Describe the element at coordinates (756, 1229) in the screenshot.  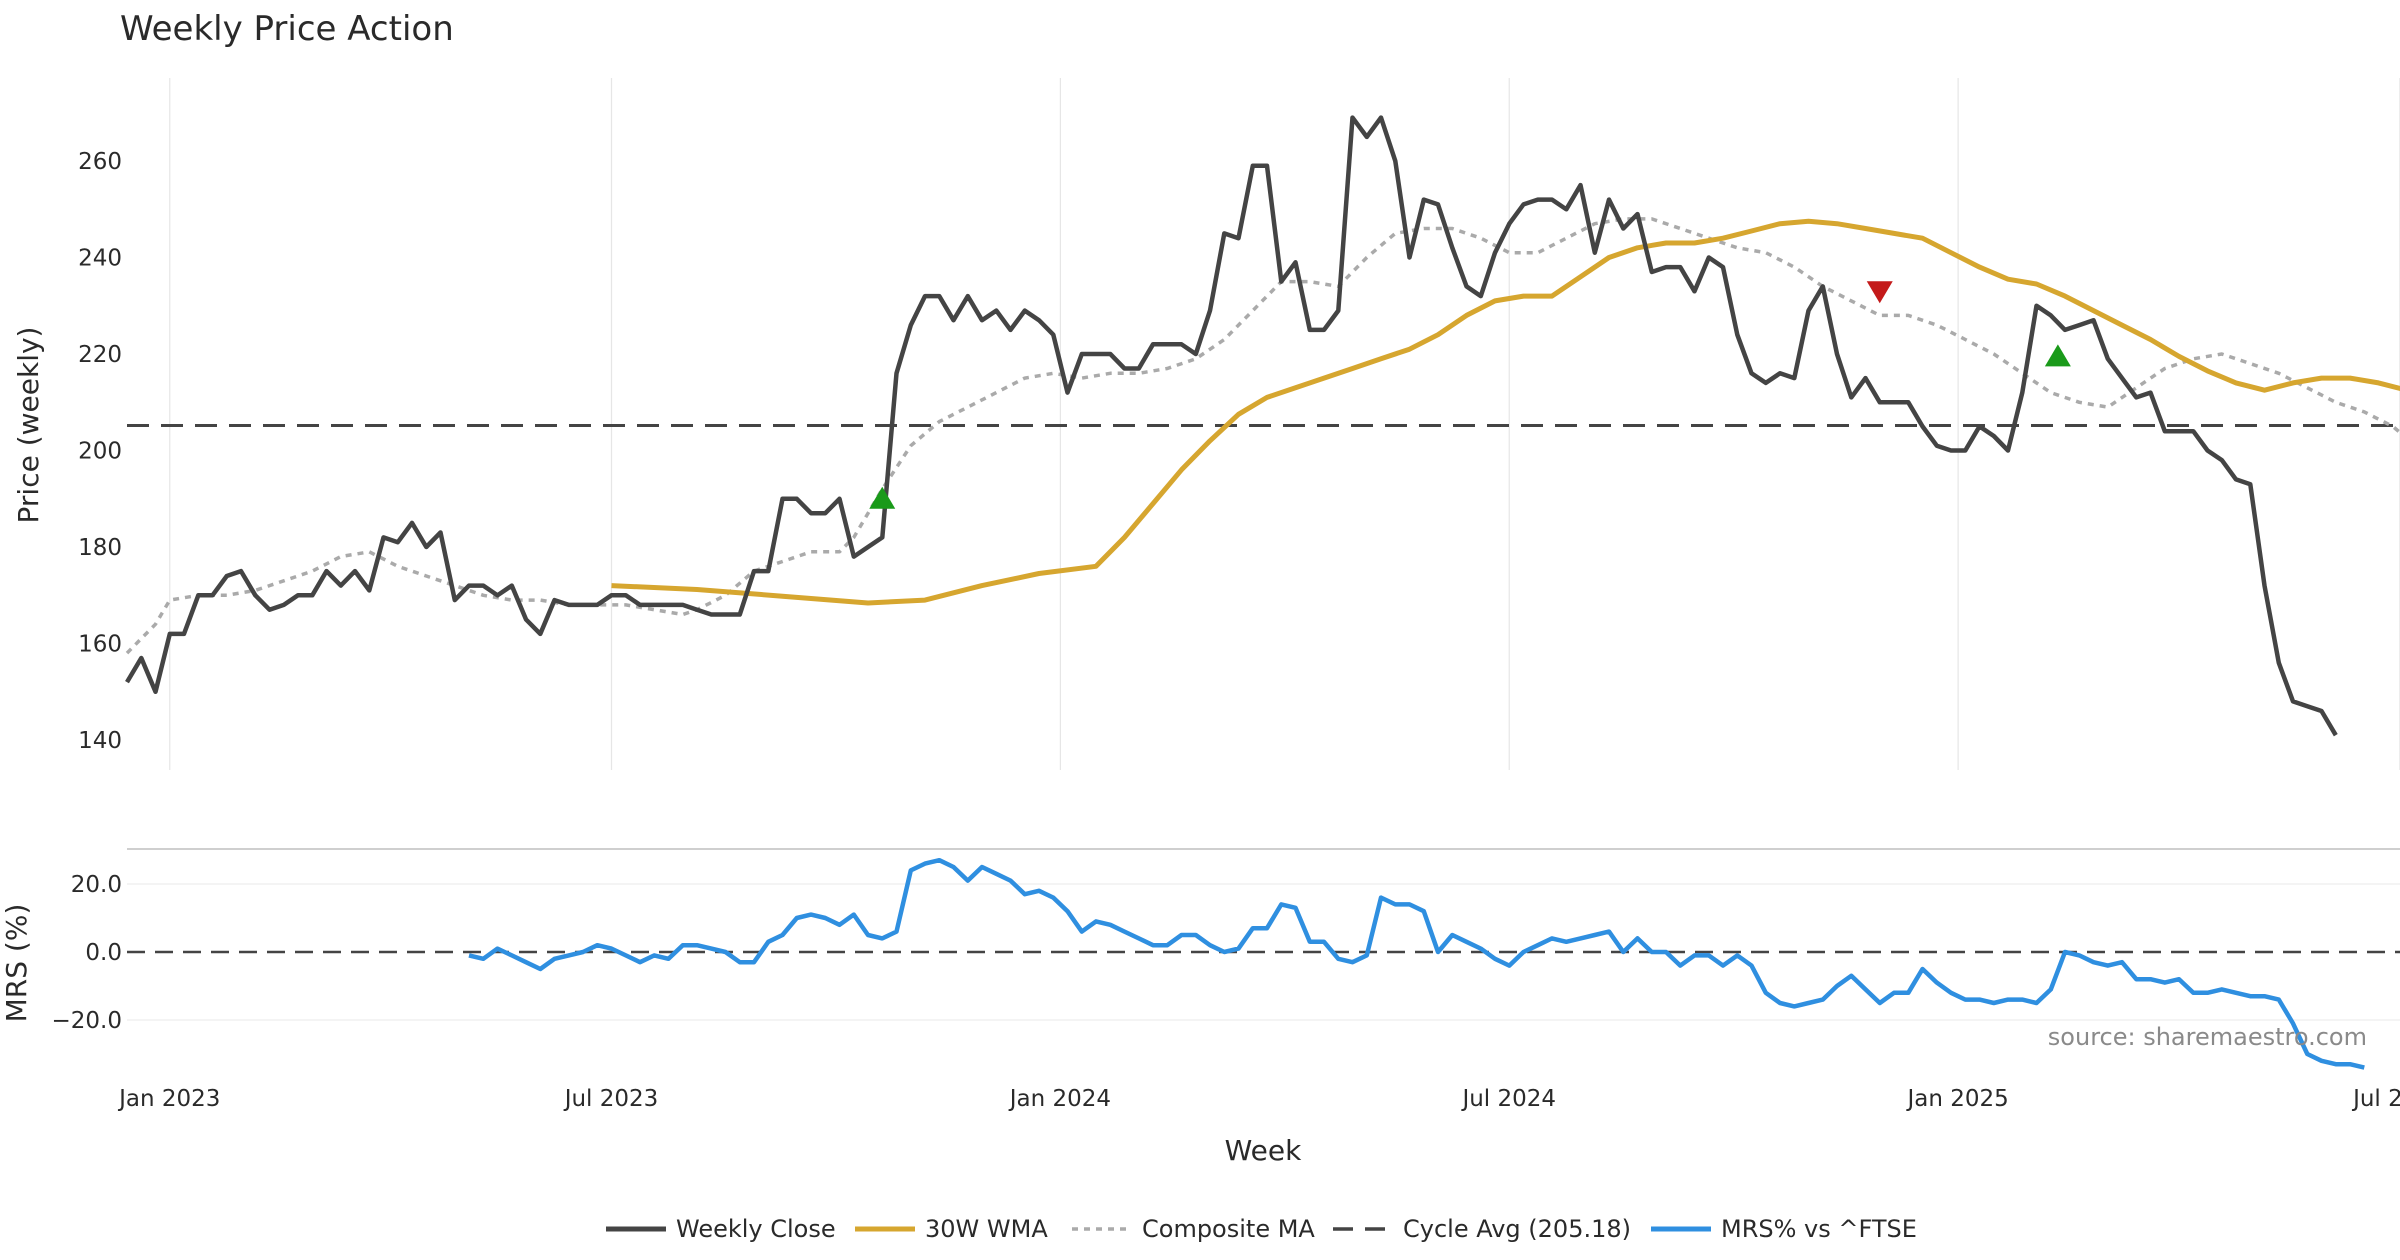
I see `legend-label: Weekly Close` at that location.